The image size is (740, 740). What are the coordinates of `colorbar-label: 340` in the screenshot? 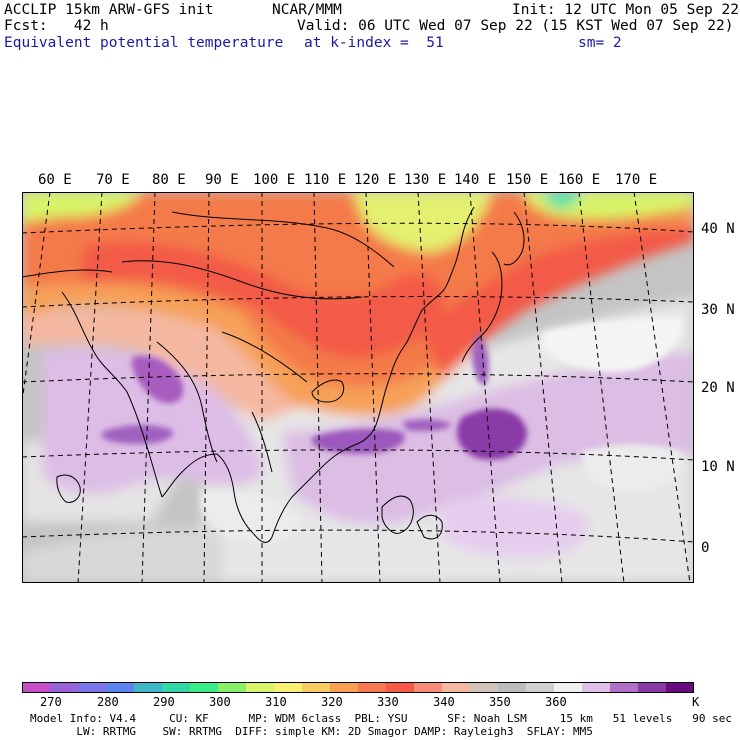 It's located at (444, 702).